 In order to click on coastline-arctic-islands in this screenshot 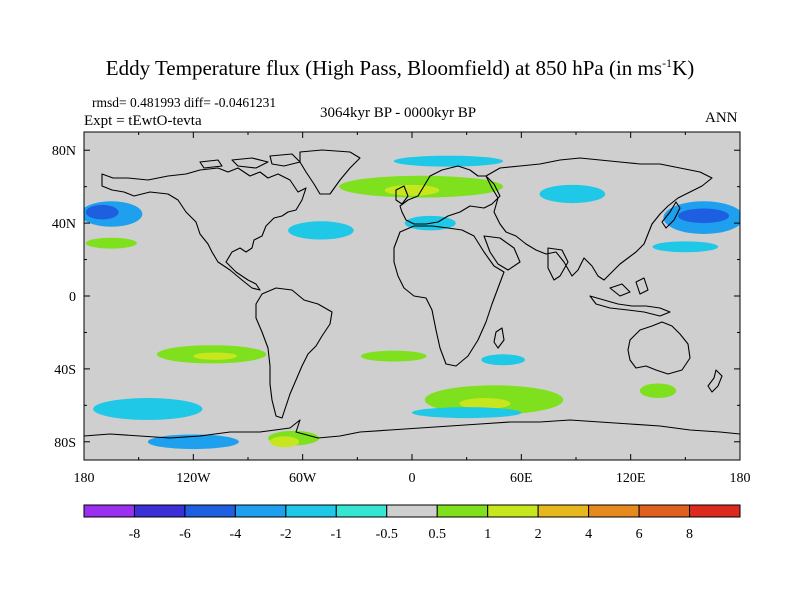, I will do `click(250, 161)`.